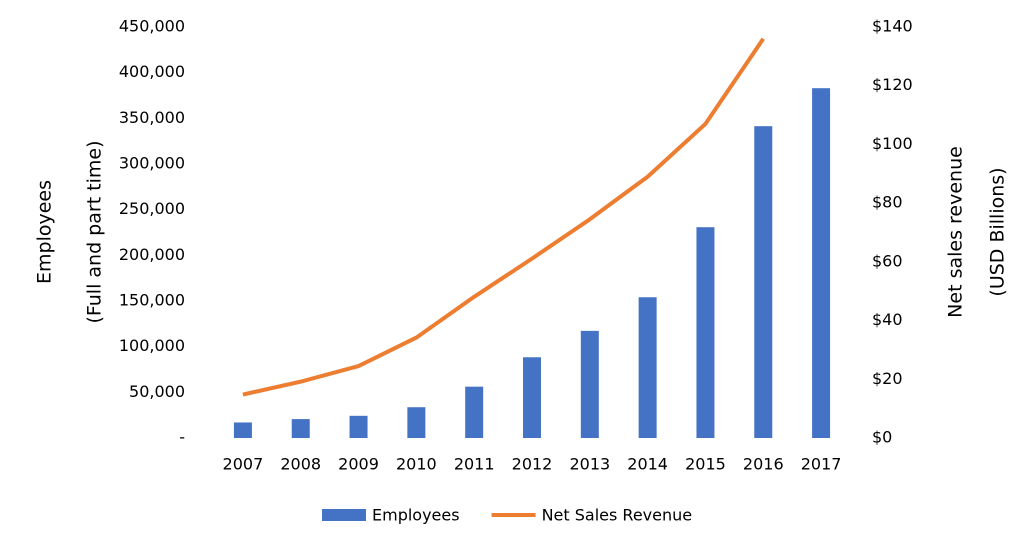  What do you see at coordinates (589, 464) in the screenshot?
I see `x-tick-label: 2013` at bounding box center [589, 464].